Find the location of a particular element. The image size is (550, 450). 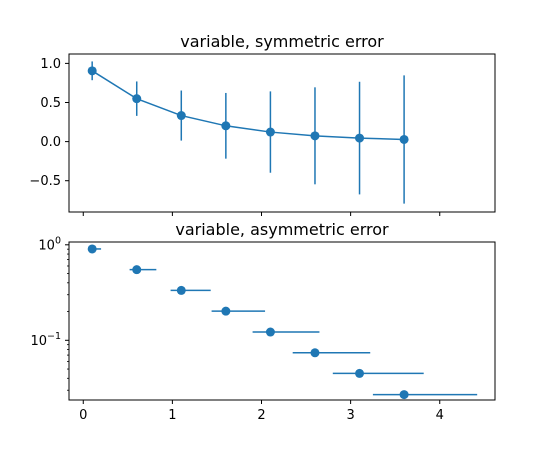

bottom-chart-title: variable, asymmetric error is located at coordinates (282, 229).